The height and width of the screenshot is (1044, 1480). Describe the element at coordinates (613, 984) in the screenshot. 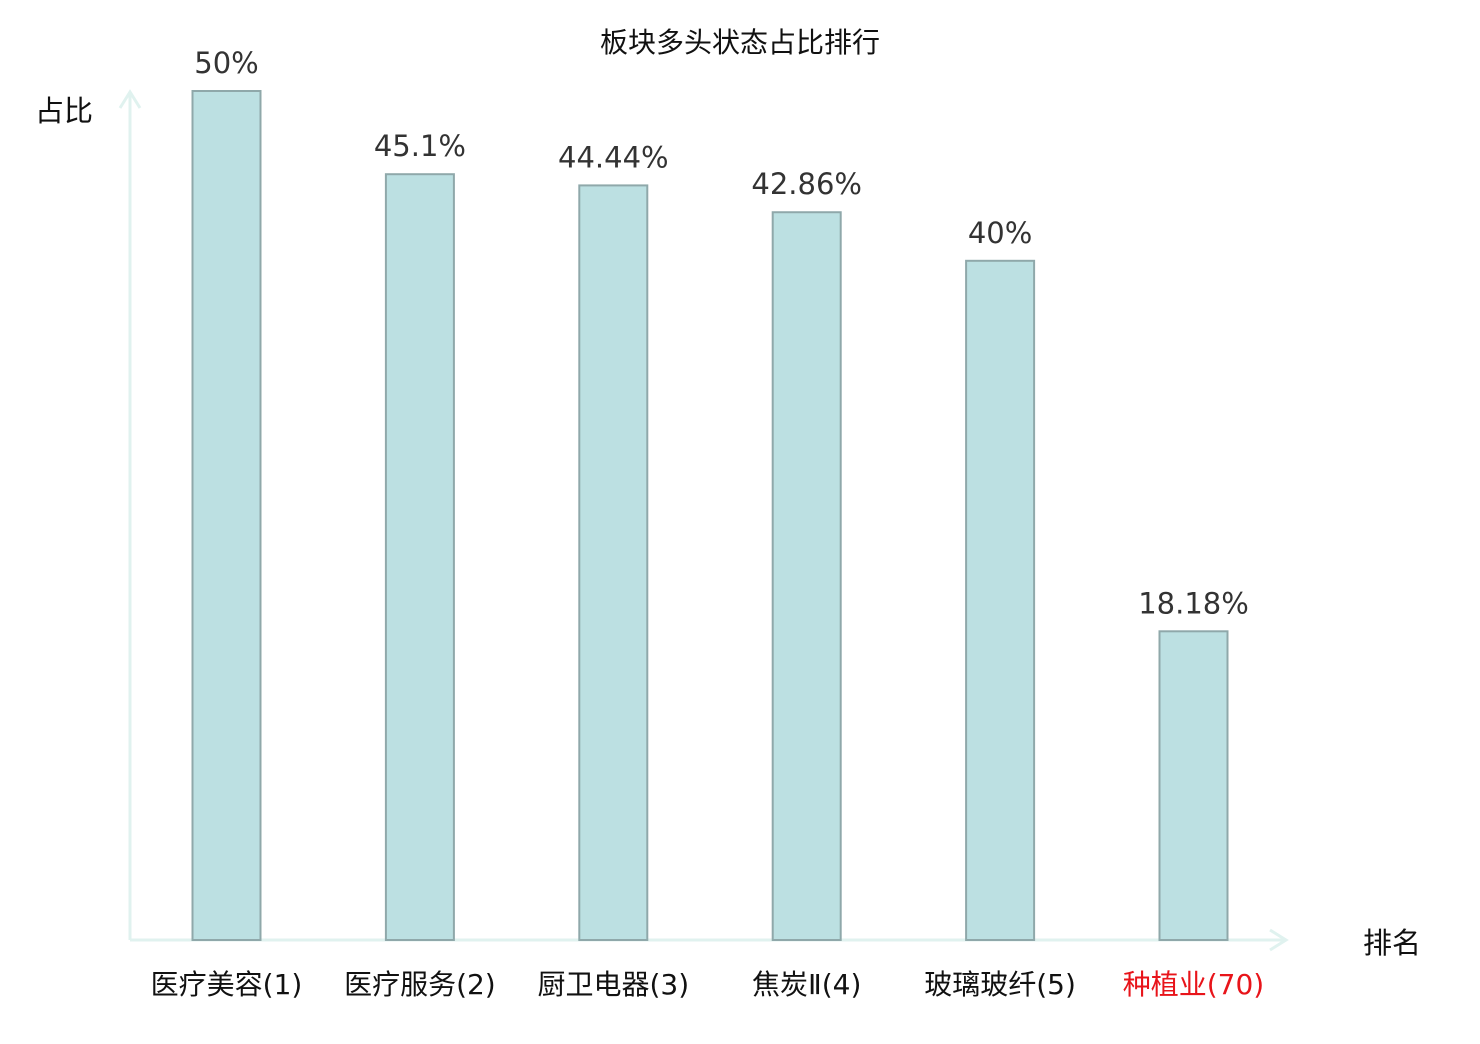

I see `x-tick-label: 厨卫电器(3)` at that location.